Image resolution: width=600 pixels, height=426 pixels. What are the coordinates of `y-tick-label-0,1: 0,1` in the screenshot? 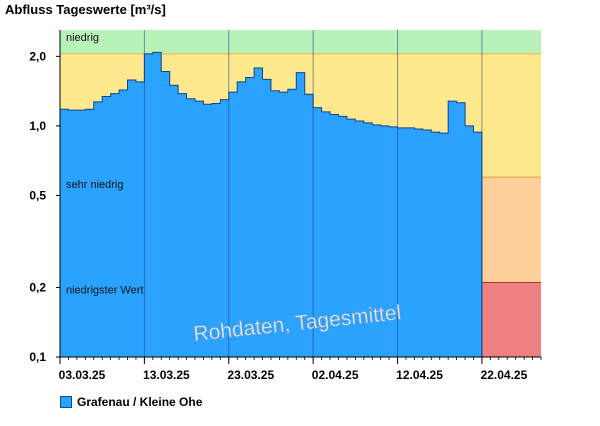 It's located at (37, 357).